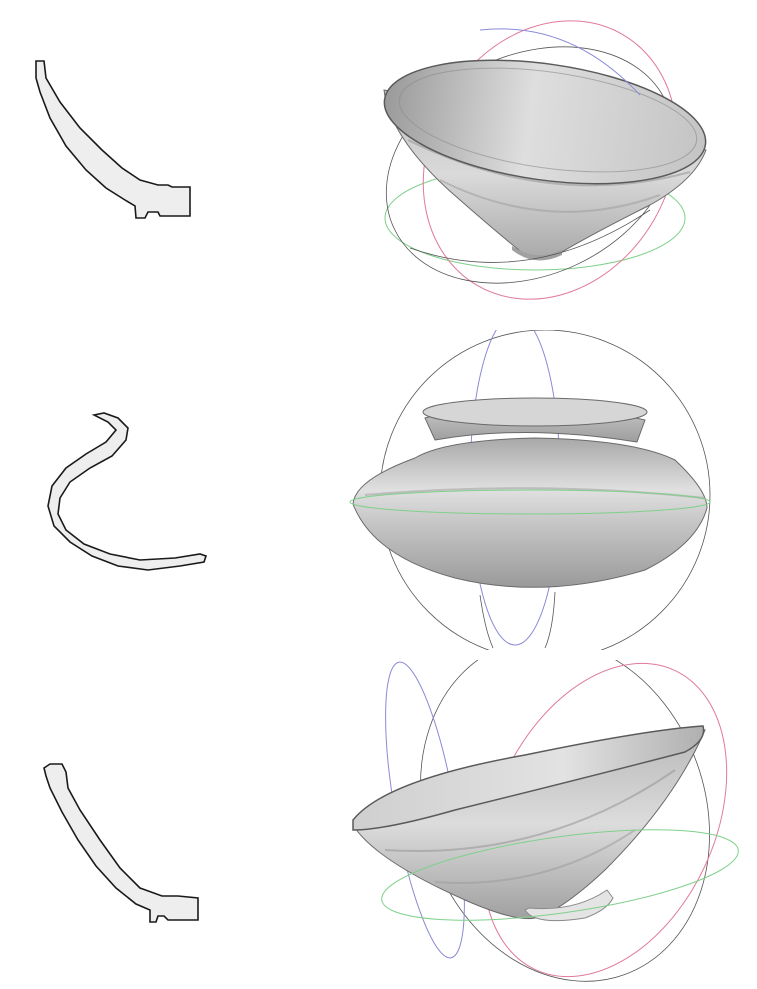  Describe the element at coordinates (121, 843) in the screenshot. I see `conical-bowl-profile-section-icon` at that location.